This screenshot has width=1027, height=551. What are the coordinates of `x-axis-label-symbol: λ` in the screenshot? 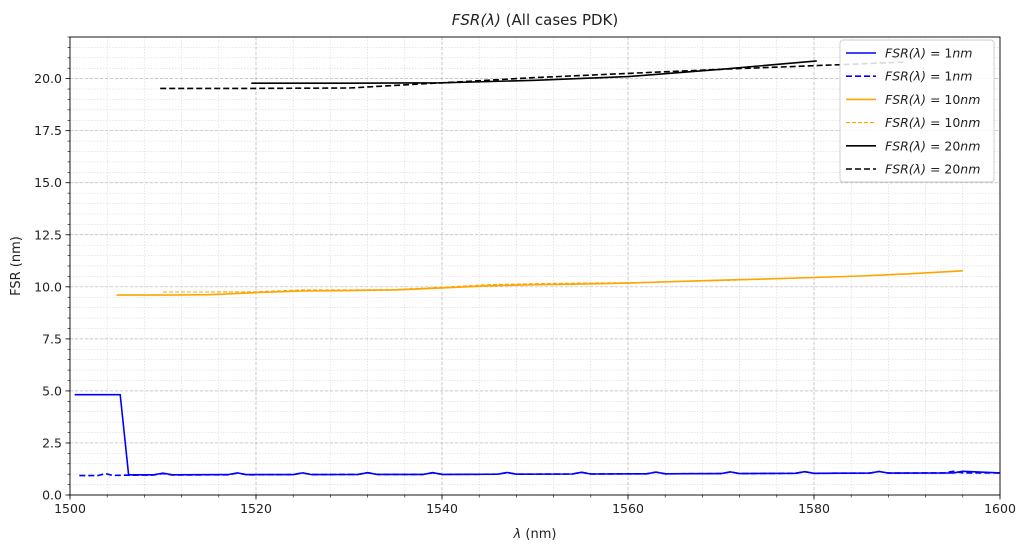 It's located at (517, 534).